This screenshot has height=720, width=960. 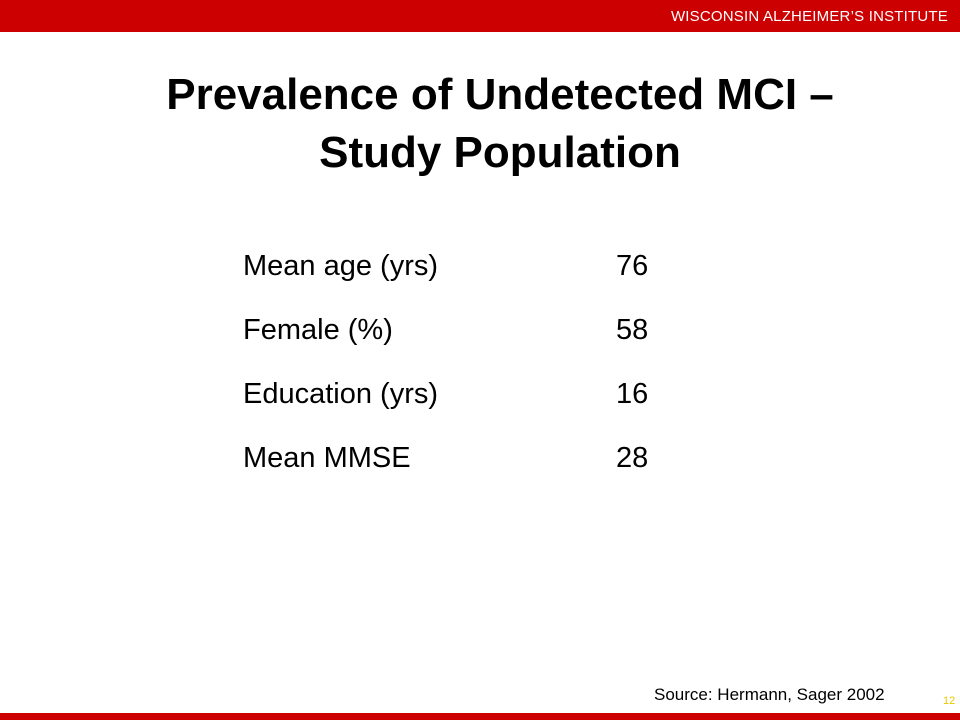 I want to click on stat-value: 58, so click(x=632, y=330).